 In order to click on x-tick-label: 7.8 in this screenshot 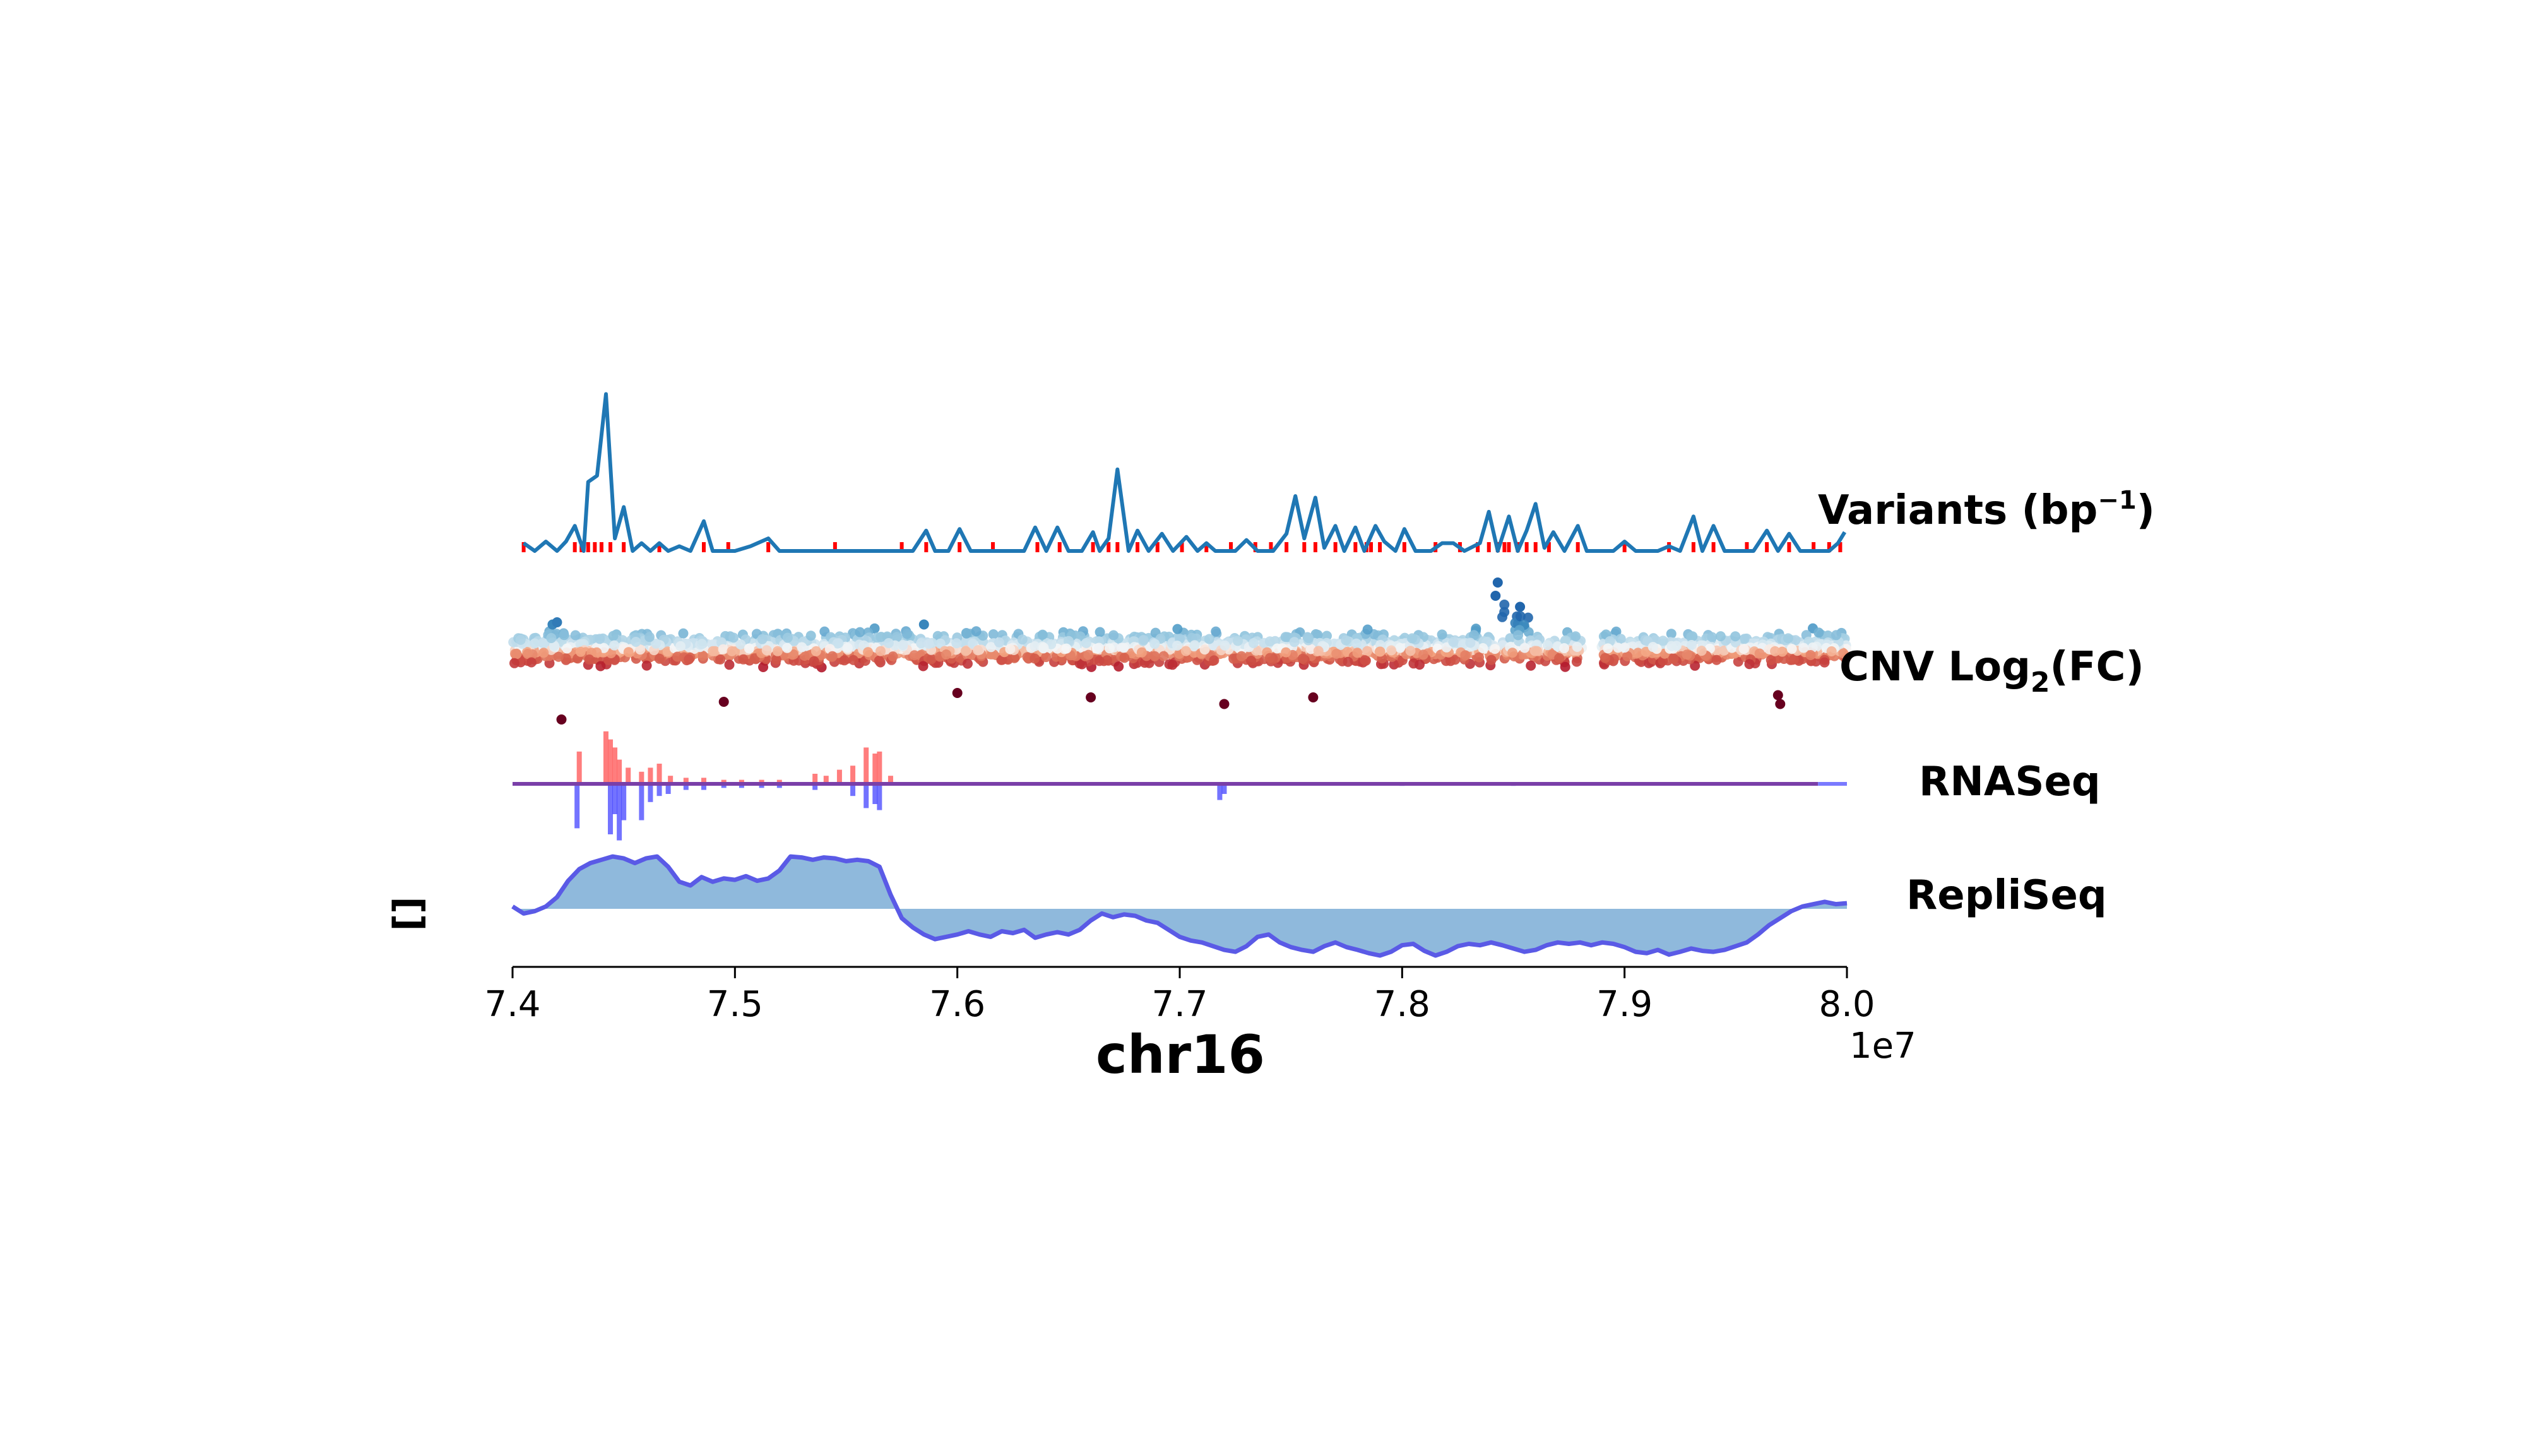, I will do `click(1402, 1004)`.